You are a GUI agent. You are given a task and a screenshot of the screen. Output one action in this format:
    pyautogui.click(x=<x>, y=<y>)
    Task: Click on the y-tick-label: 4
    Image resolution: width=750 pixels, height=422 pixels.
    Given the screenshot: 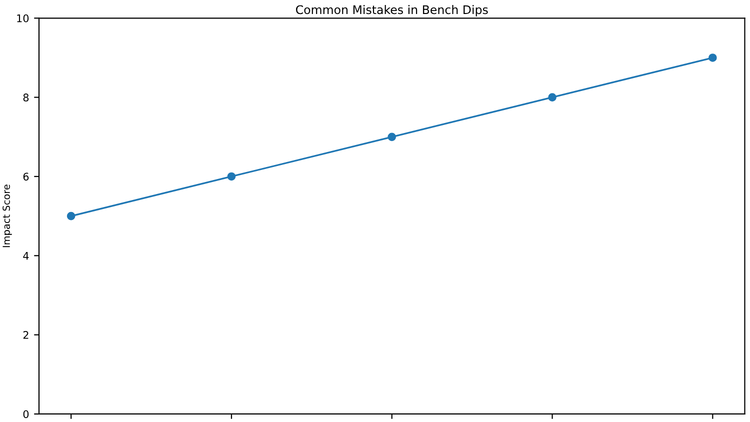 What is the action you would take?
    pyautogui.click(x=26, y=256)
    